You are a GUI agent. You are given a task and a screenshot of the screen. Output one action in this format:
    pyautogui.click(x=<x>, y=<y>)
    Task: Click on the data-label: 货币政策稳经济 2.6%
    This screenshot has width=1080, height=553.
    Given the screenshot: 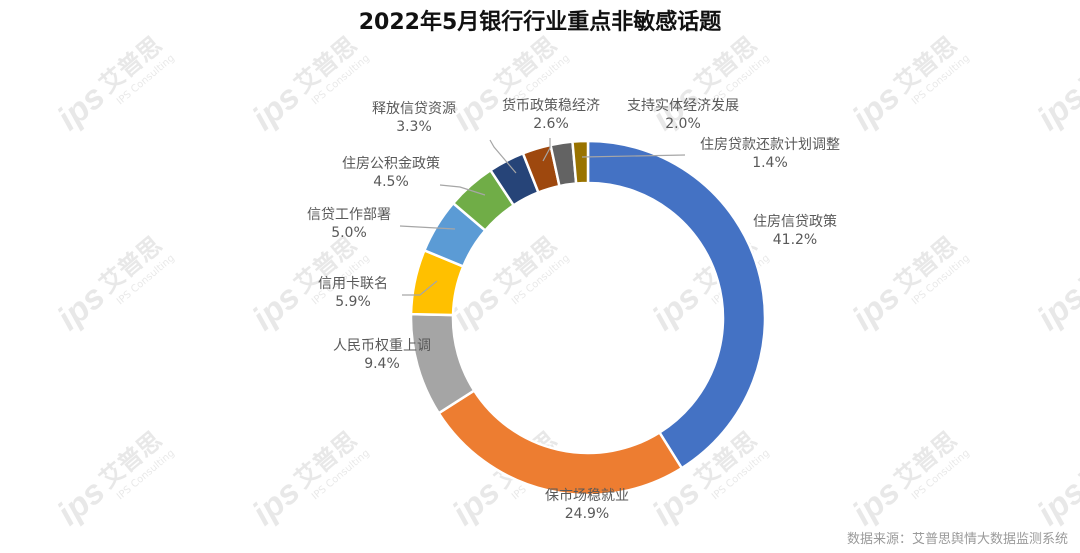 What is the action you would take?
    pyautogui.click(x=551, y=114)
    